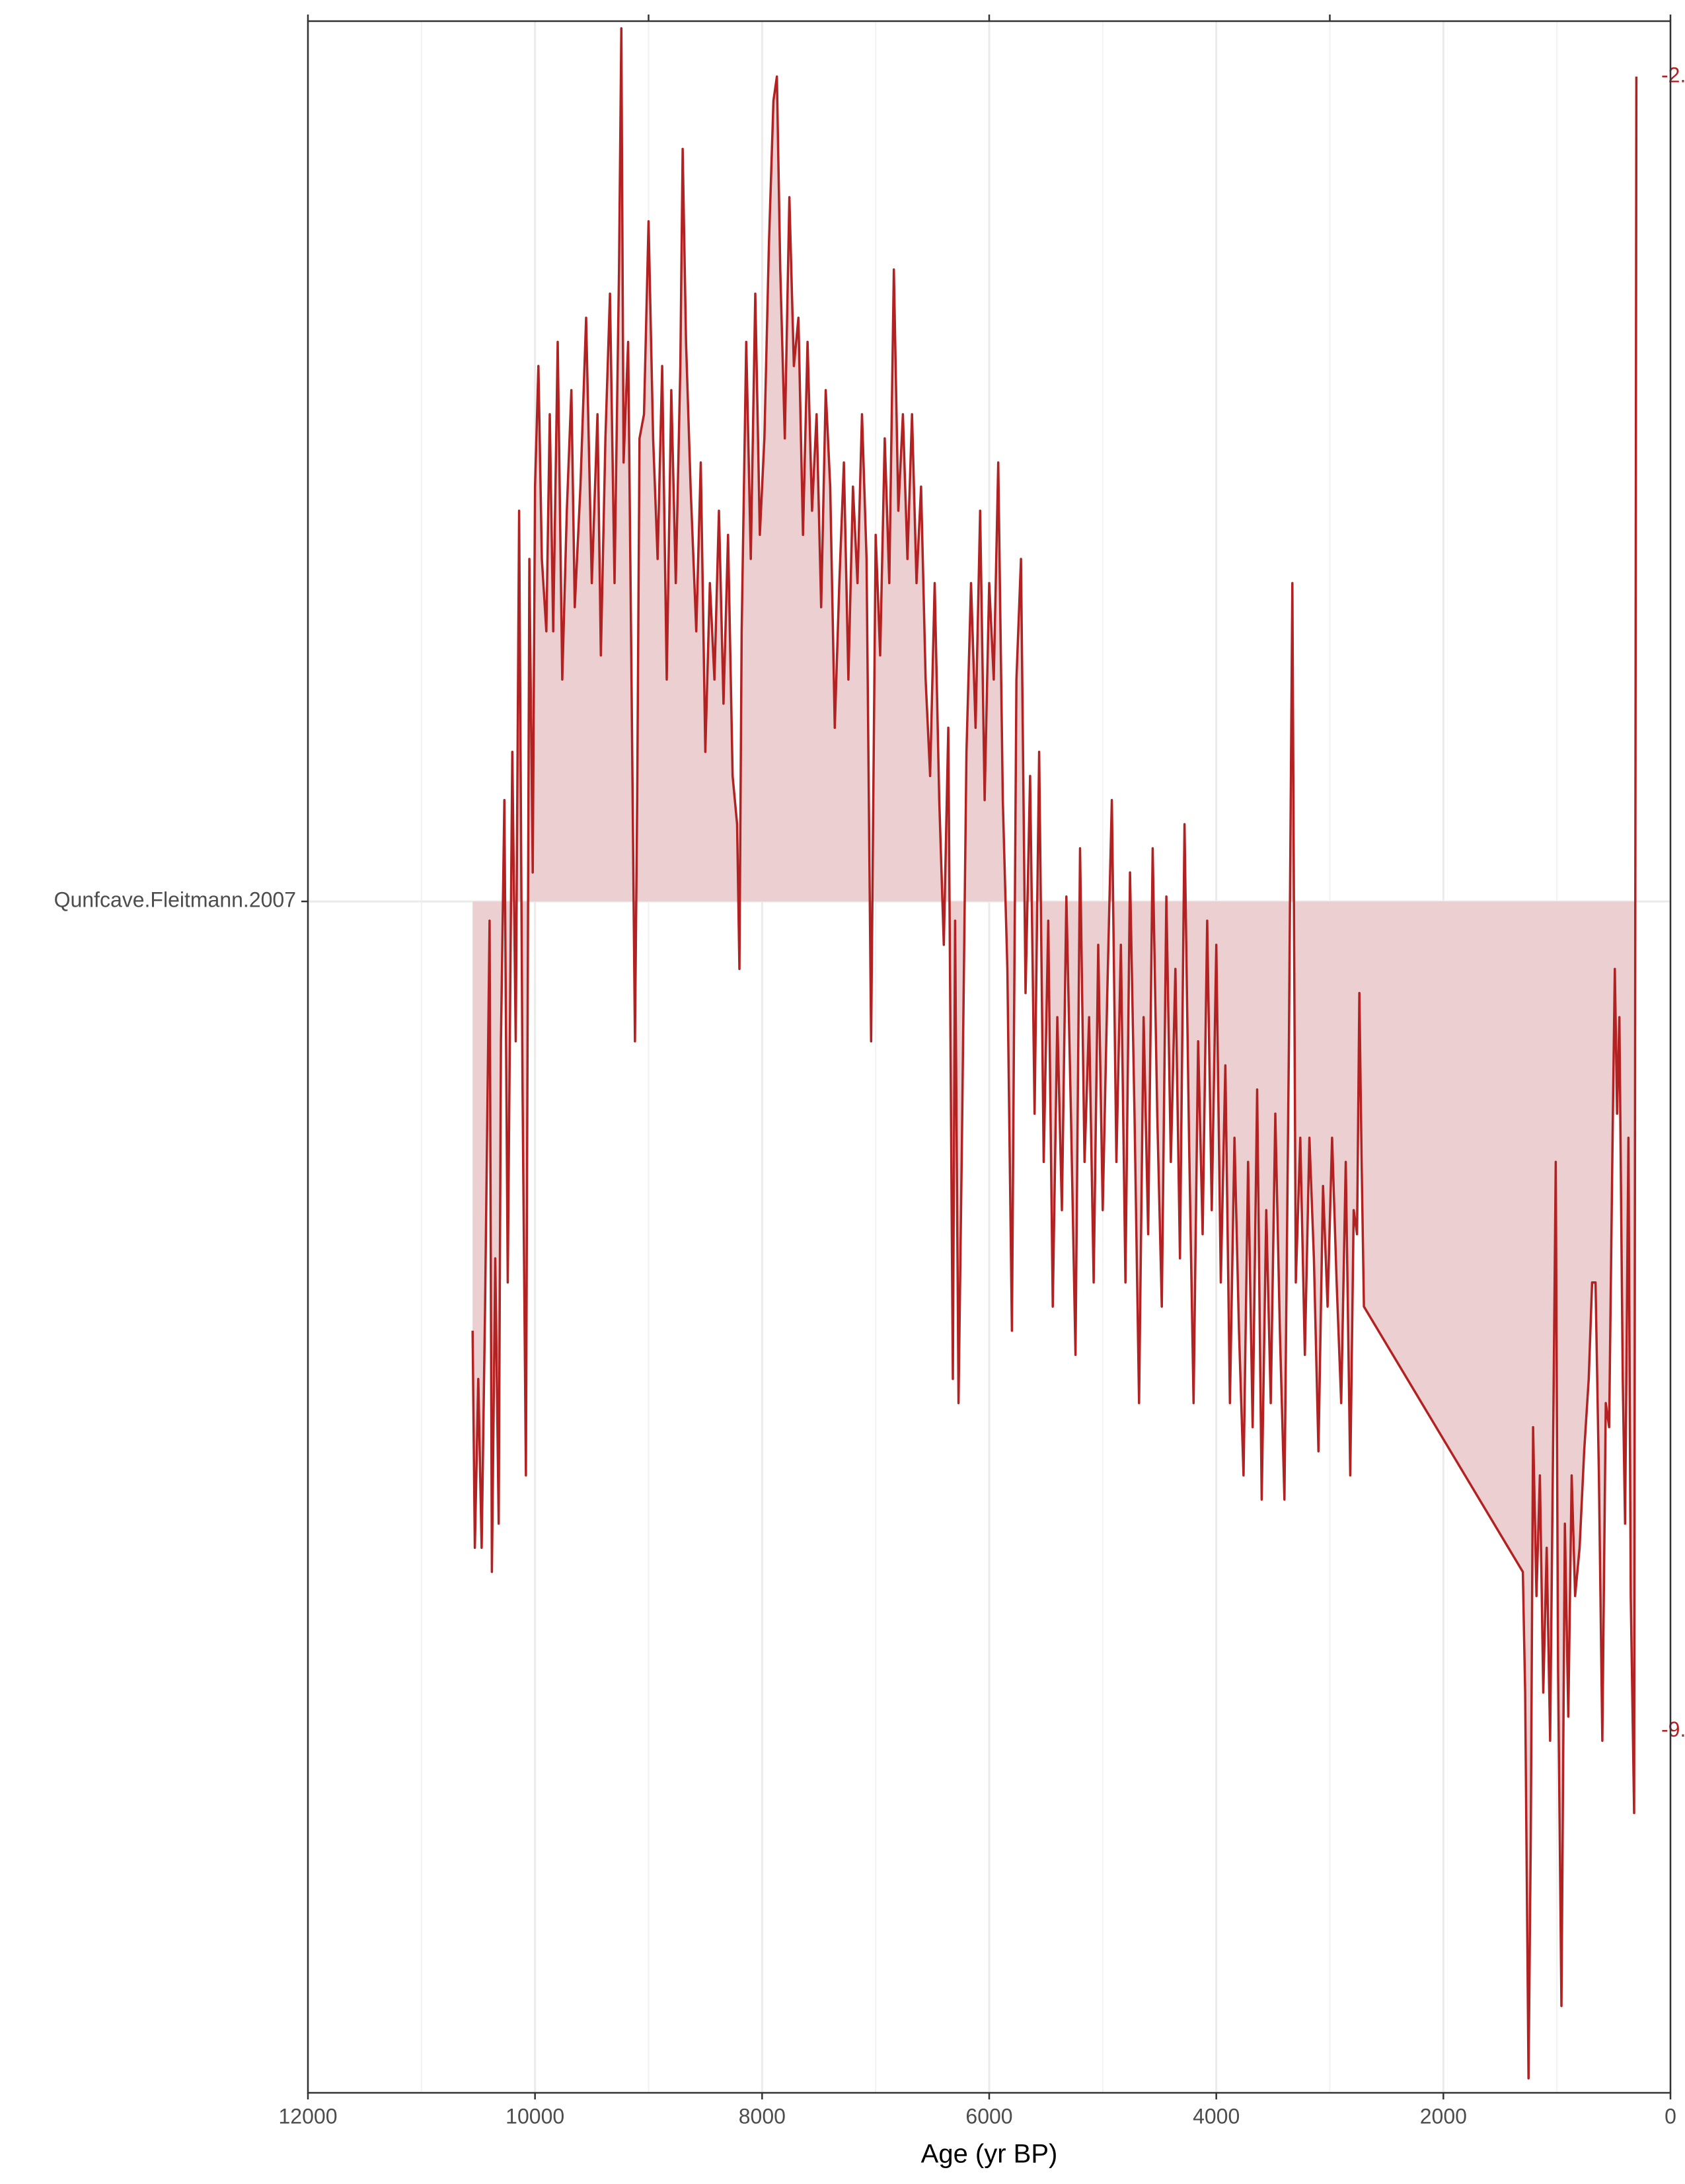 The width and height of the screenshot is (1685, 2184). Describe the element at coordinates (989, 2154) in the screenshot. I see `x-axis-title: Age (yr BP)` at that location.